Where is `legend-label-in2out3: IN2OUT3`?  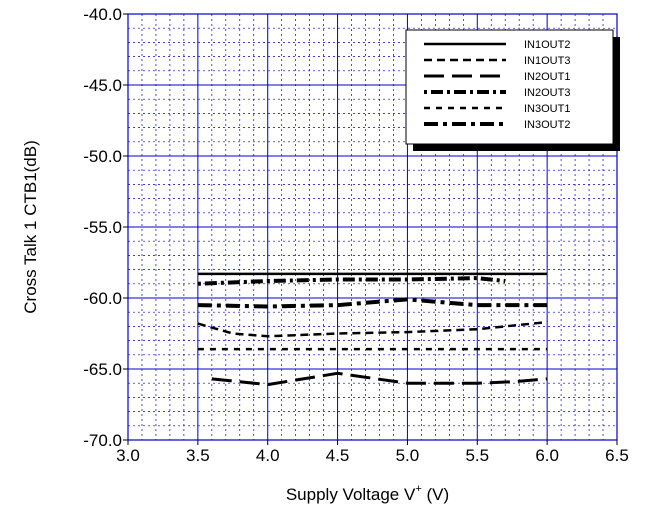 legend-label-in2out3: IN2OUT3 is located at coordinates (547, 93).